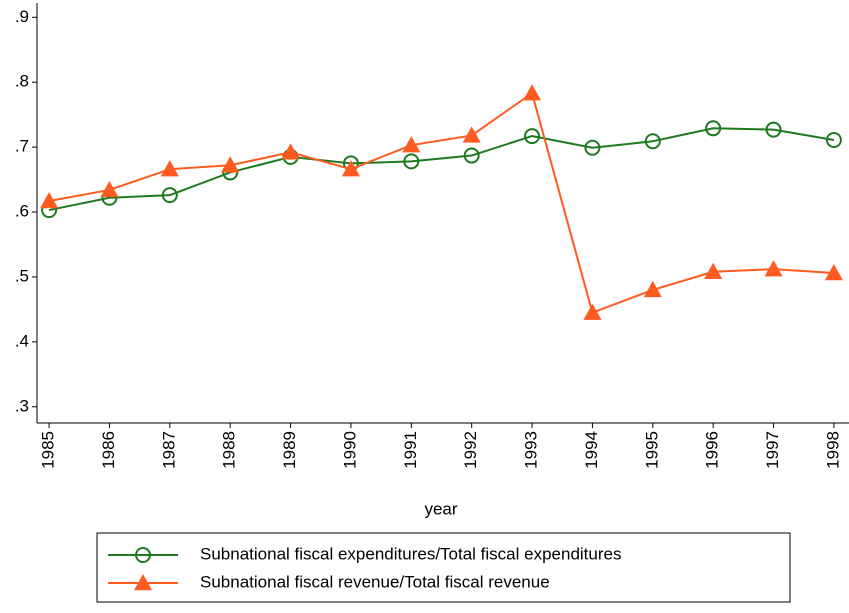  What do you see at coordinates (443, 567) in the screenshot?
I see `legend-box` at bounding box center [443, 567].